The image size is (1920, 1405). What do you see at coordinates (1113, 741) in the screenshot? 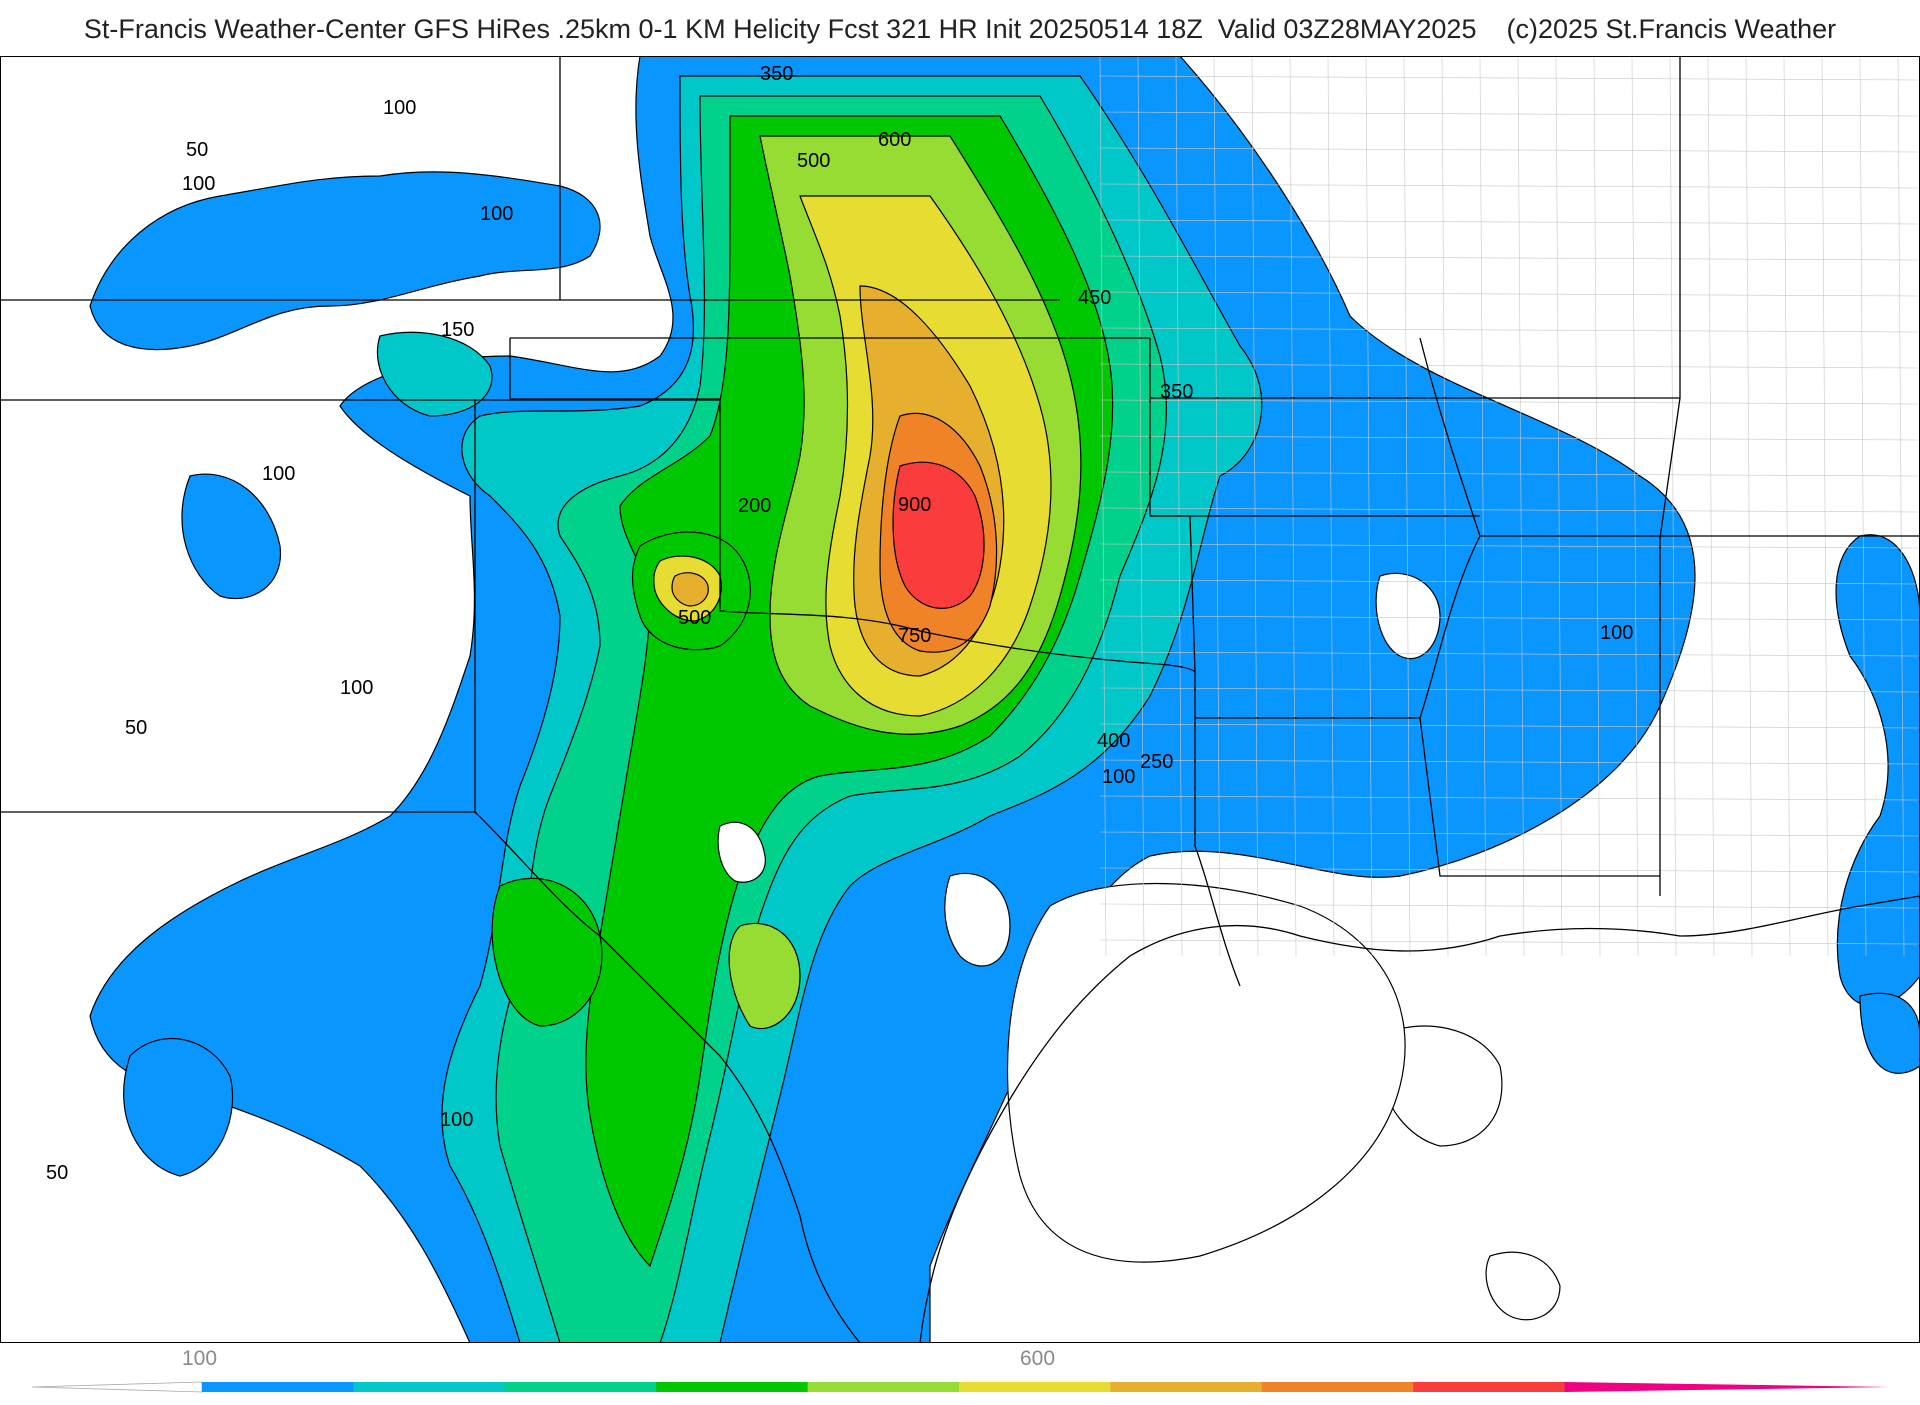
I see `contour-label: 400` at bounding box center [1113, 741].